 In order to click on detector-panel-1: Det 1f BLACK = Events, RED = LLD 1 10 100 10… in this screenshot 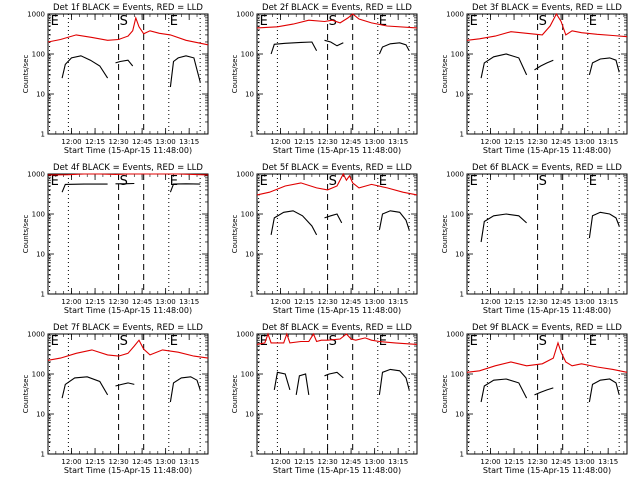, I will do `click(115, 79)`.